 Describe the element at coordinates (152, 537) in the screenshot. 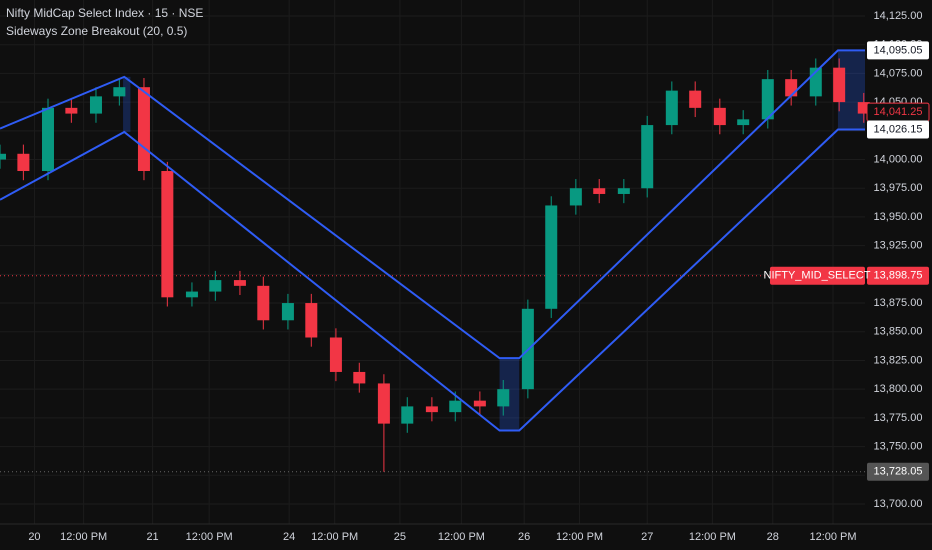

I see `x-tick-label: 21` at that location.